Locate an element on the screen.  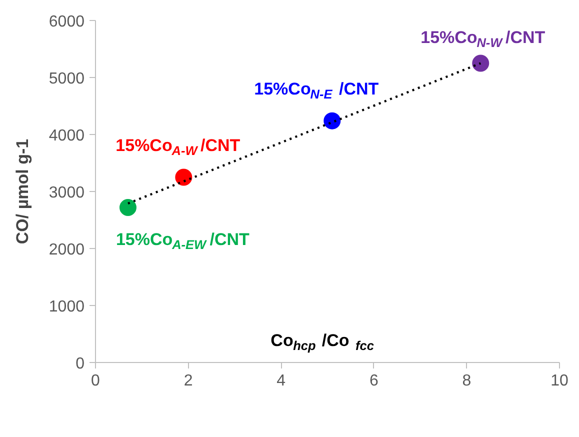
y-tick-label: 1000 is located at coordinates (66, 307).